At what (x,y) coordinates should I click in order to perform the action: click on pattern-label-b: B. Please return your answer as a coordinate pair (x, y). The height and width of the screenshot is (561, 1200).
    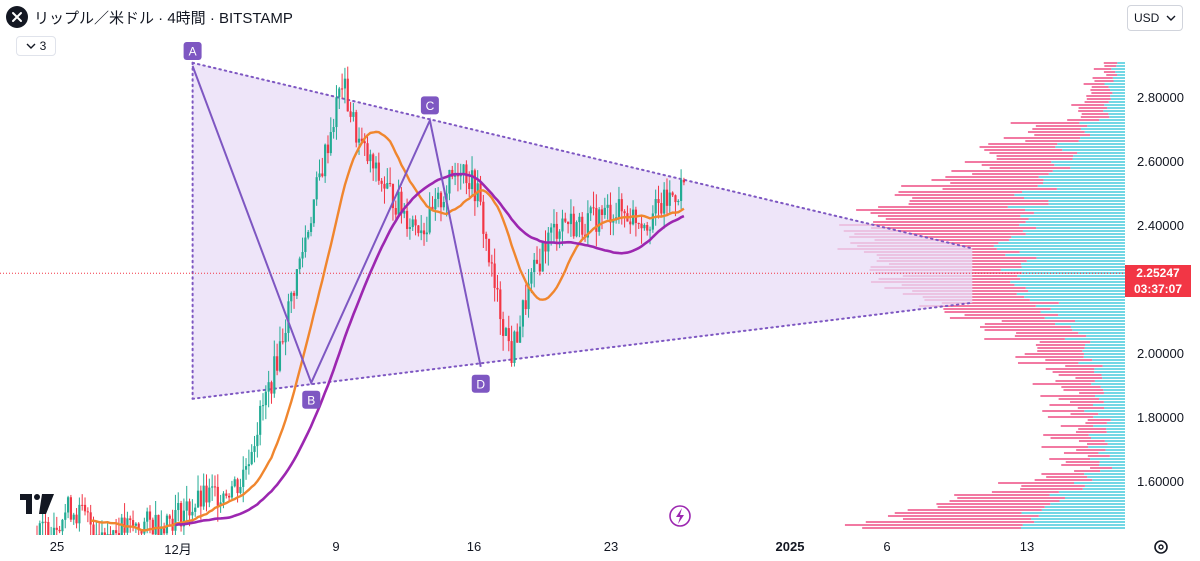
    Looking at the image, I should click on (311, 400).